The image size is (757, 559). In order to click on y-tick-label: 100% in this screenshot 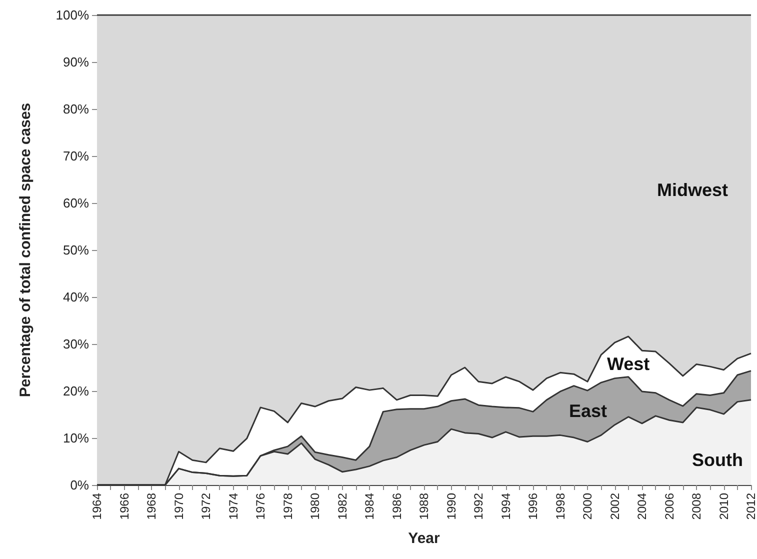, I will do `click(73, 15)`.